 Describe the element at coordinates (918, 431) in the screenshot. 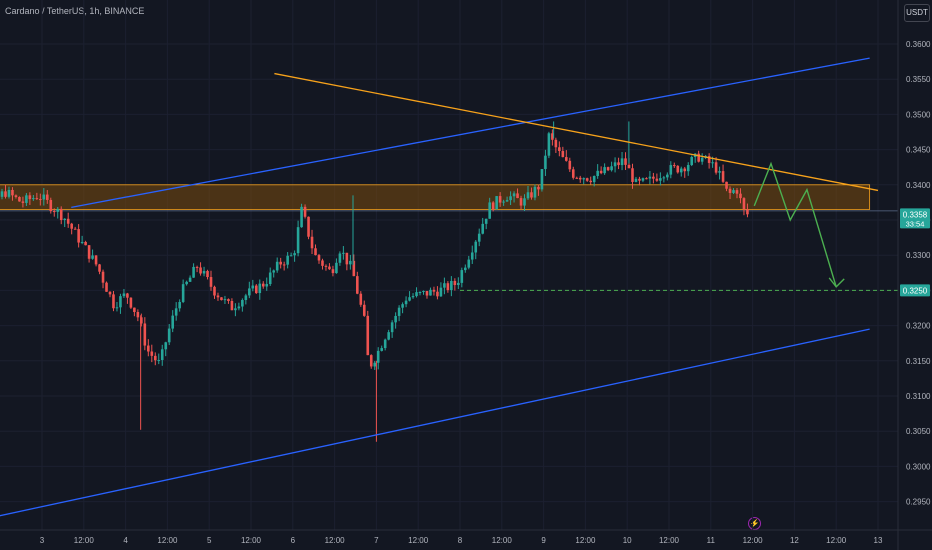

I see `y-tick-label: 0.3050` at that location.